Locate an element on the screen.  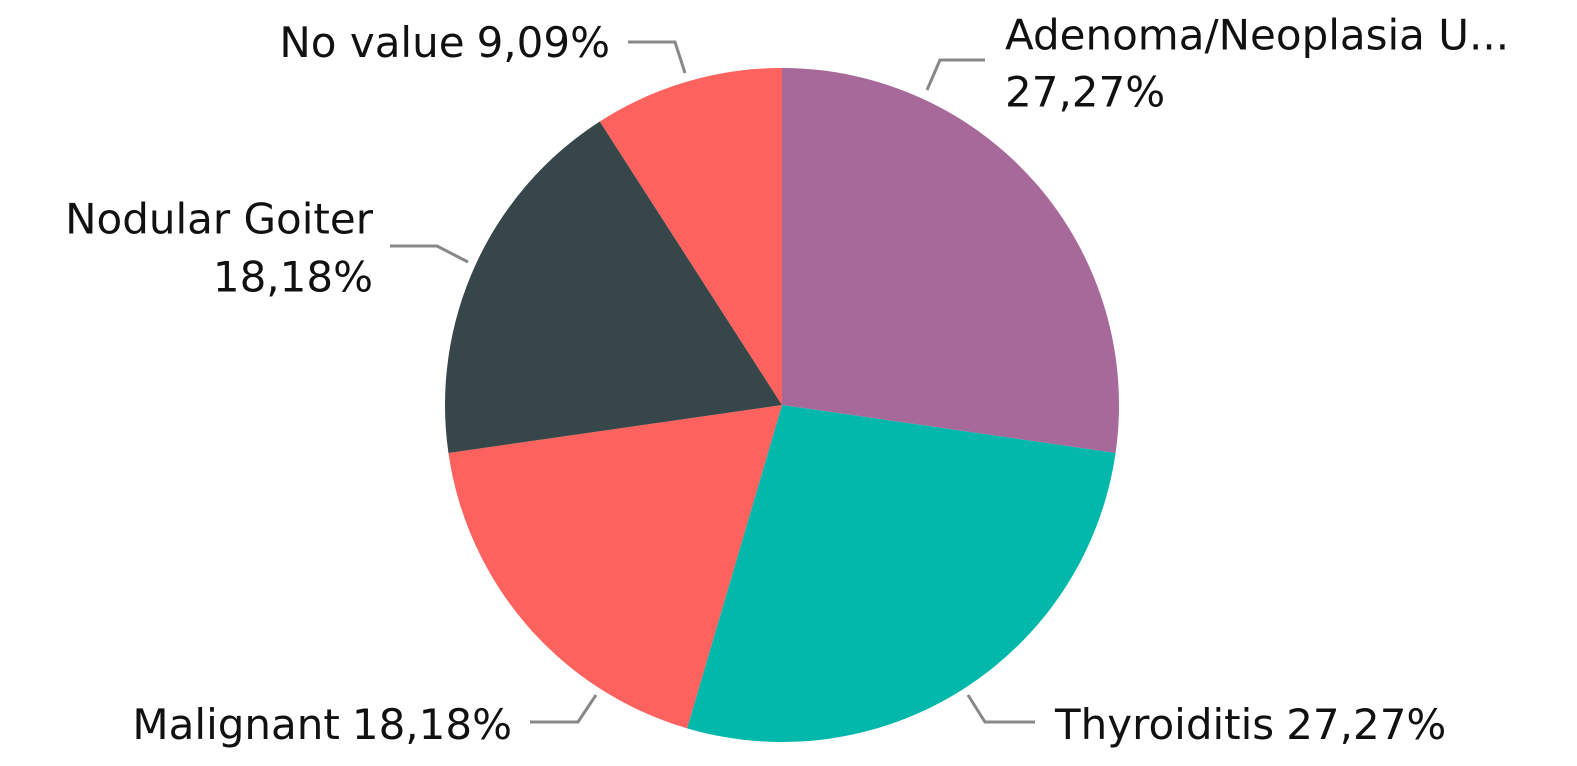
slice-label: Malignant is located at coordinates (235, 724).